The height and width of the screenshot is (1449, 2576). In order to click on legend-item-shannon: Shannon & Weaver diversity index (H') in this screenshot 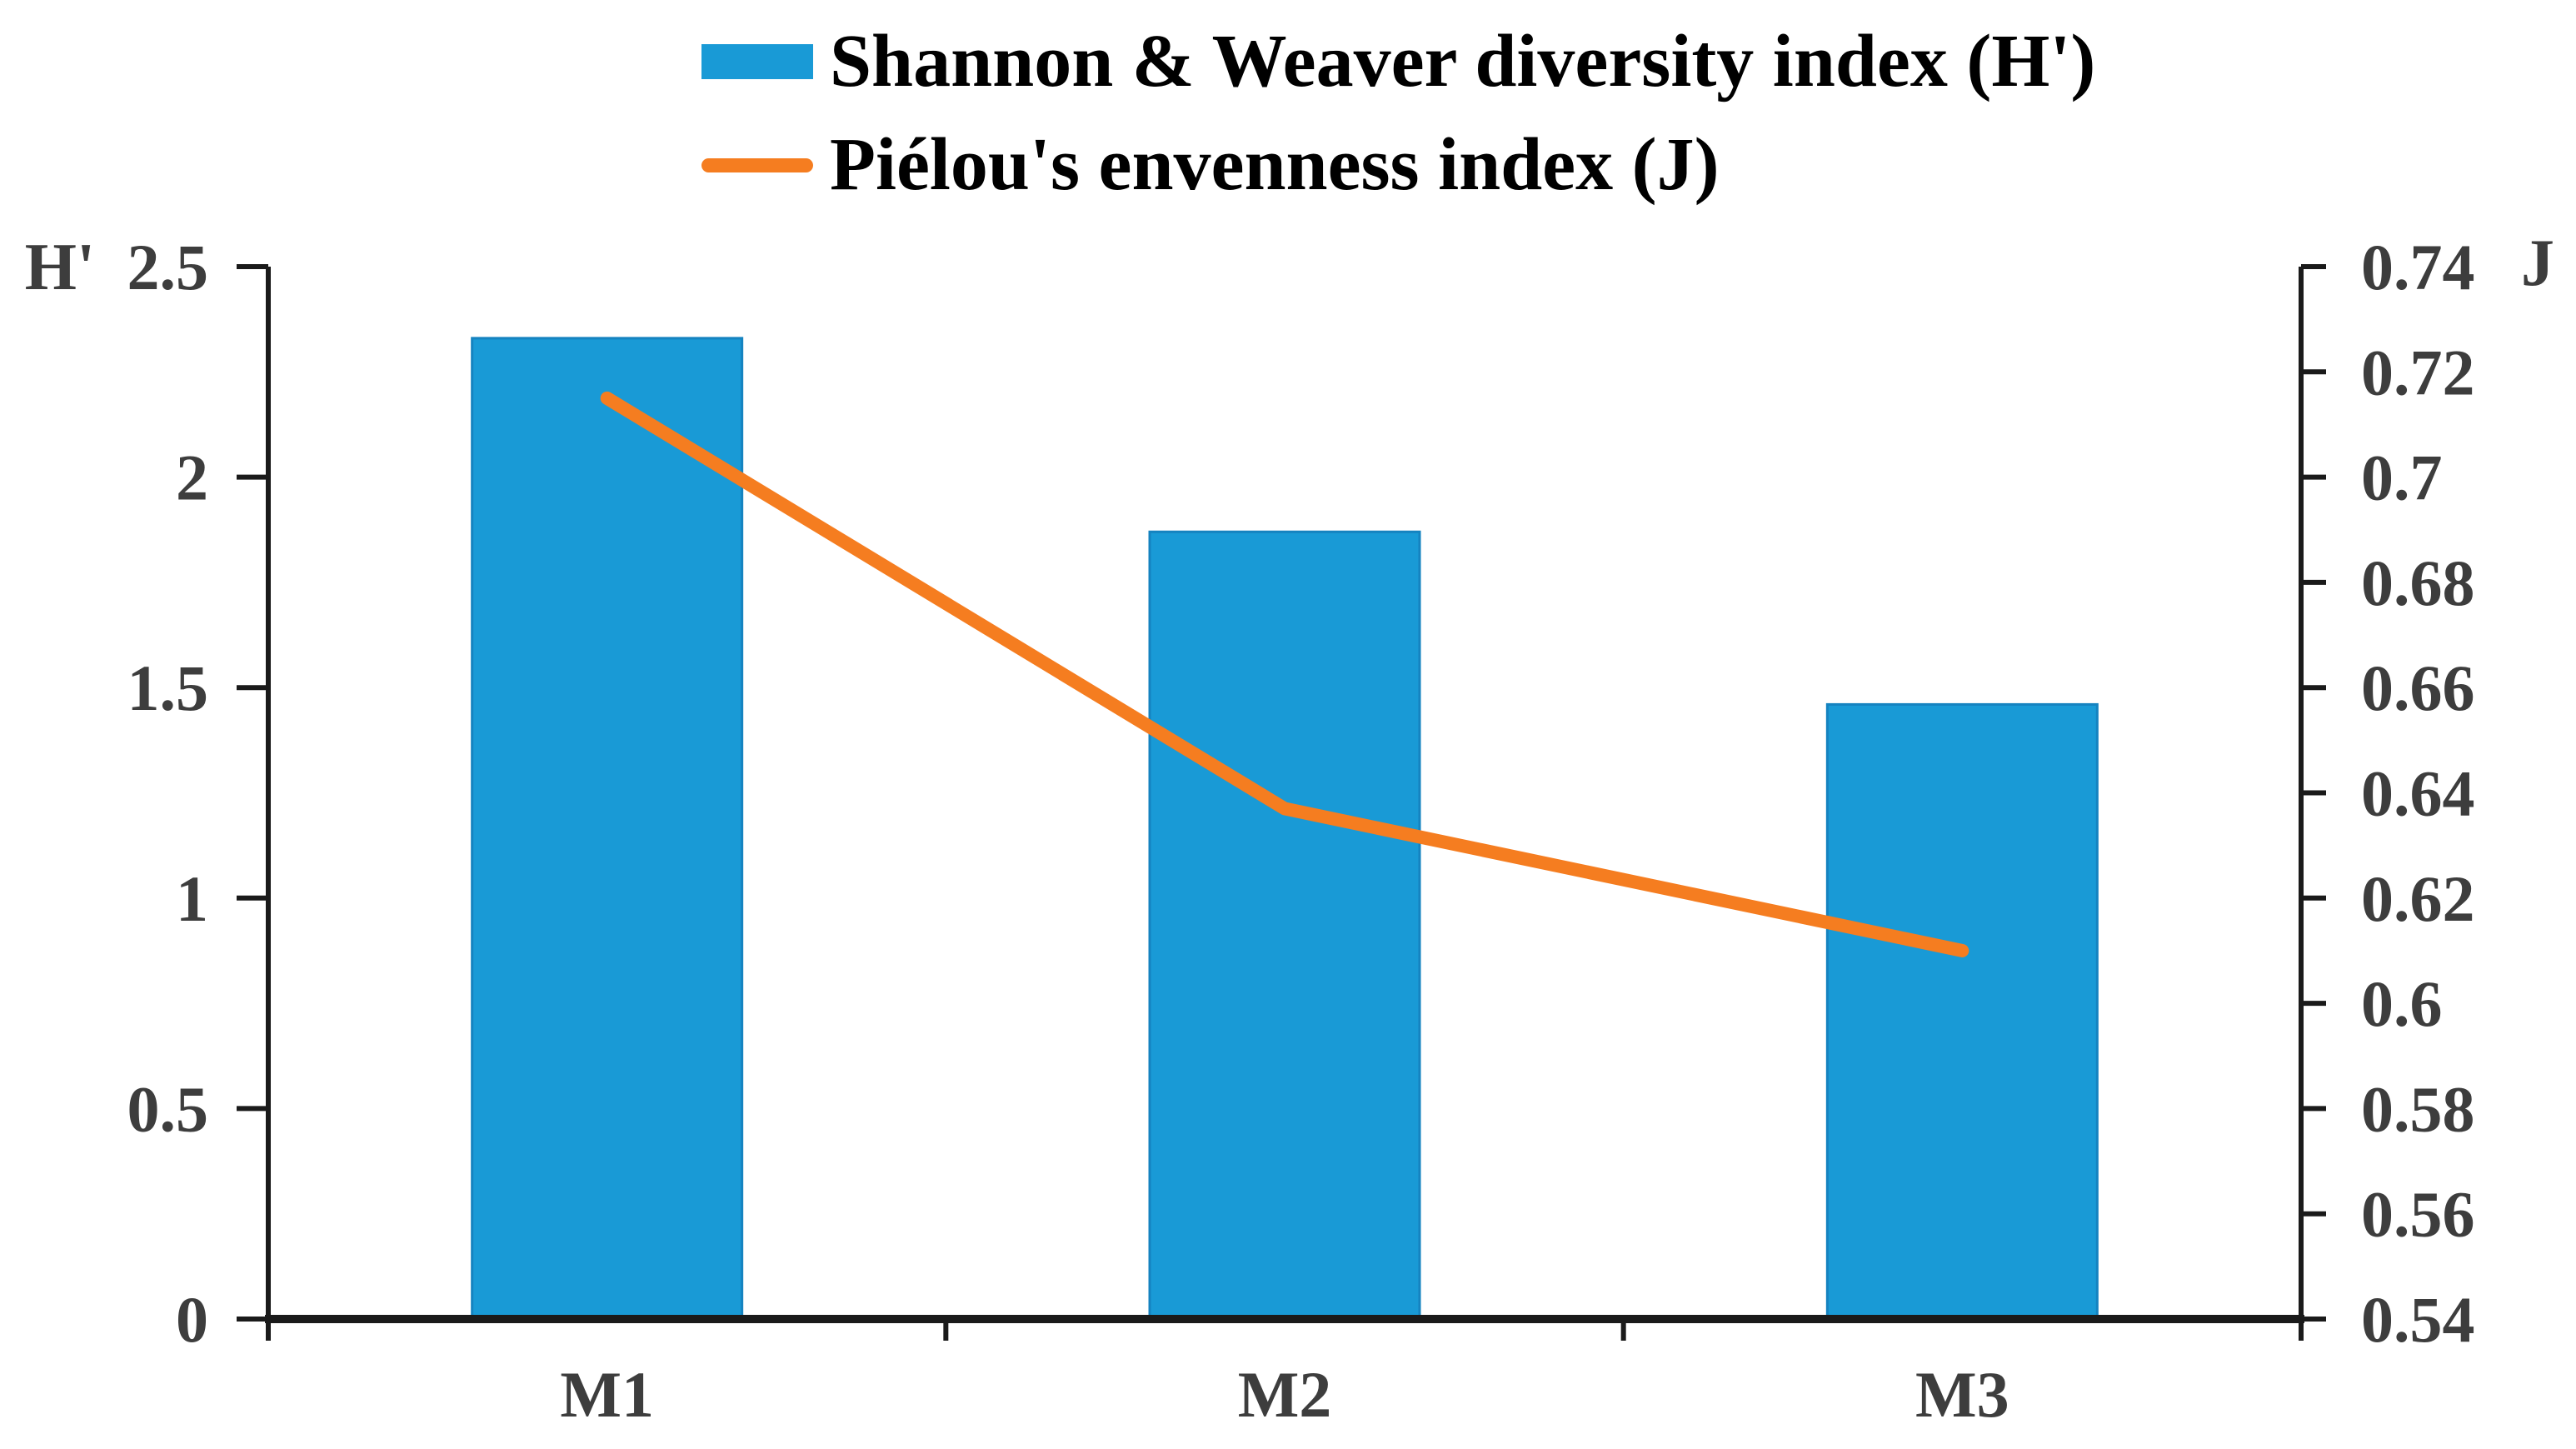, I will do `click(1398, 62)`.